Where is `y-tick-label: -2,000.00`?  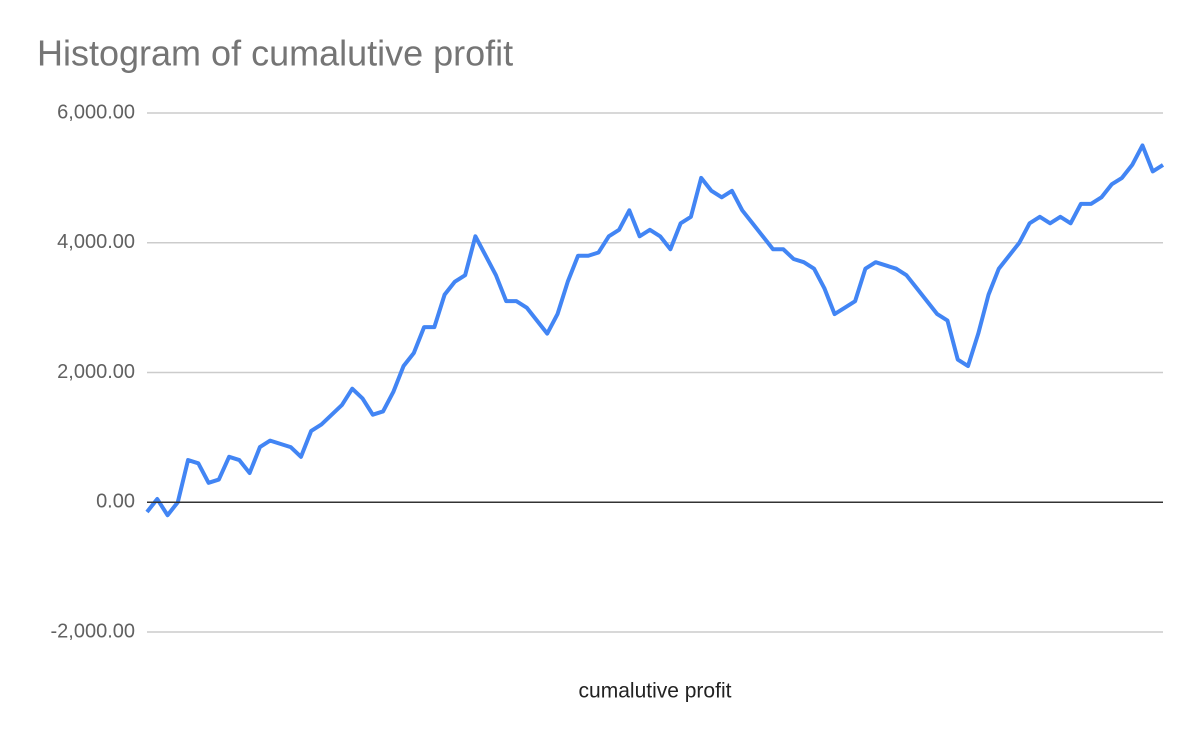 y-tick-label: -2,000.00 is located at coordinates (92, 631).